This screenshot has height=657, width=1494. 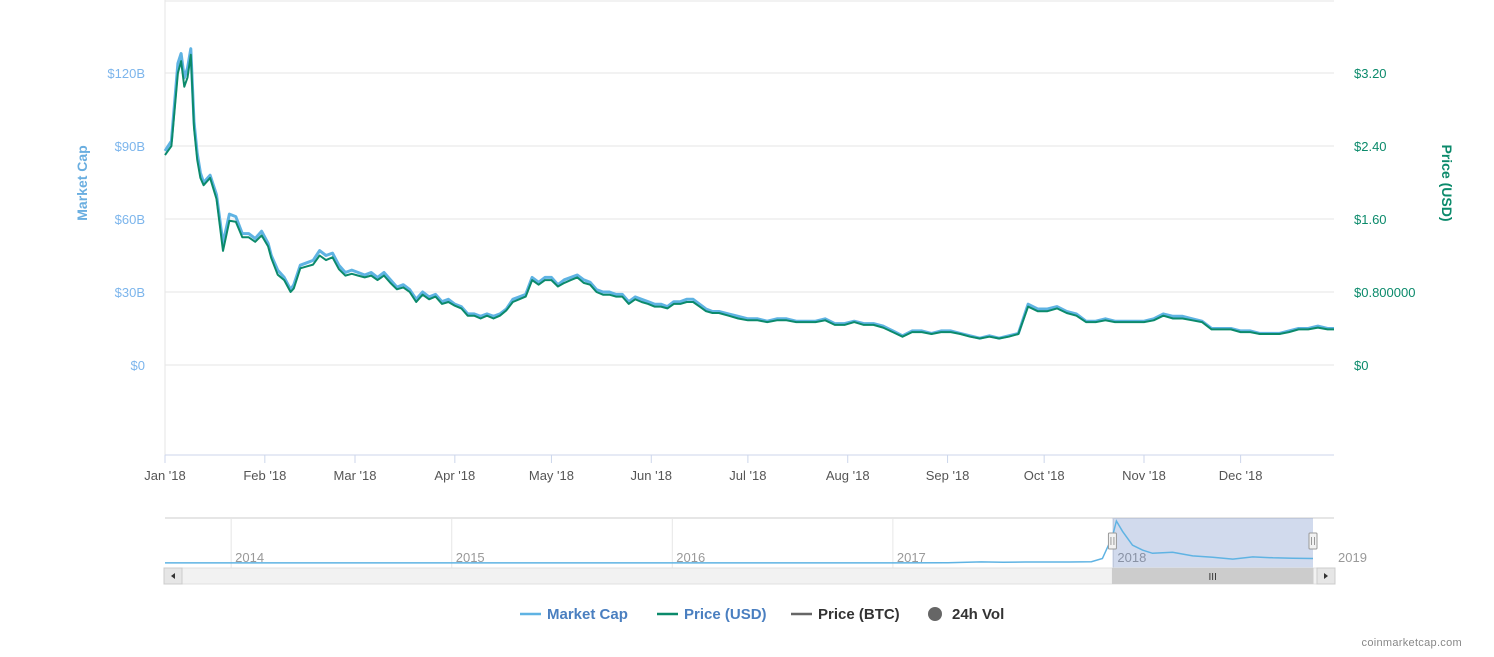 I want to click on legend-symbol, so click(x=935, y=614).